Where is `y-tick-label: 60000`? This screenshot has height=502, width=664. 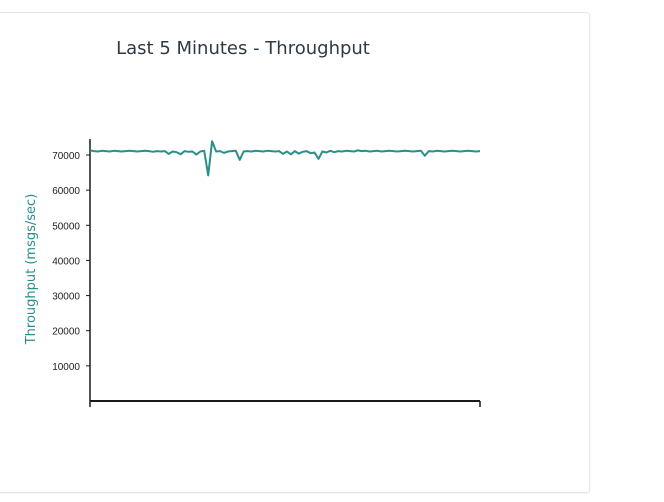
y-tick-label: 60000 is located at coordinates (66, 191).